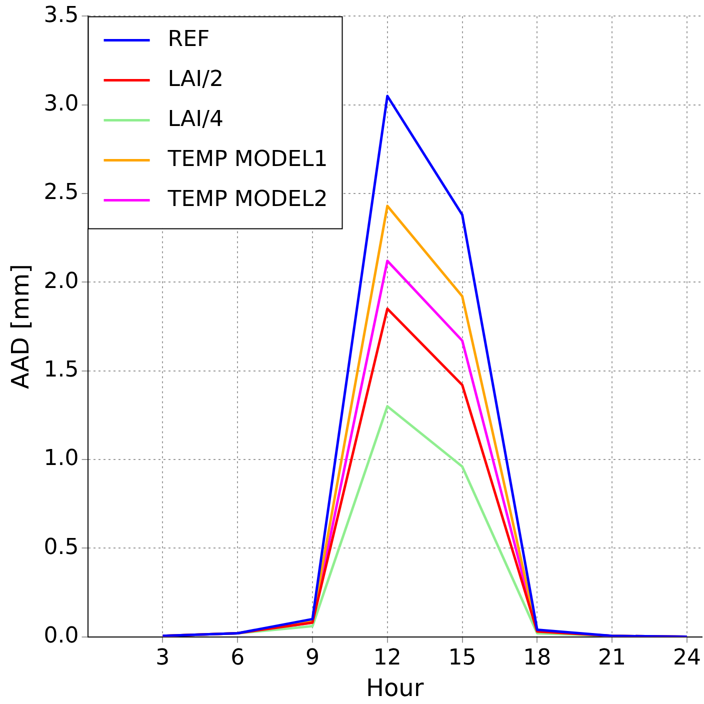 The width and height of the screenshot is (704, 704). Describe the element at coordinates (189, 39) in the screenshot. I see `legend-label: REF` at that location.